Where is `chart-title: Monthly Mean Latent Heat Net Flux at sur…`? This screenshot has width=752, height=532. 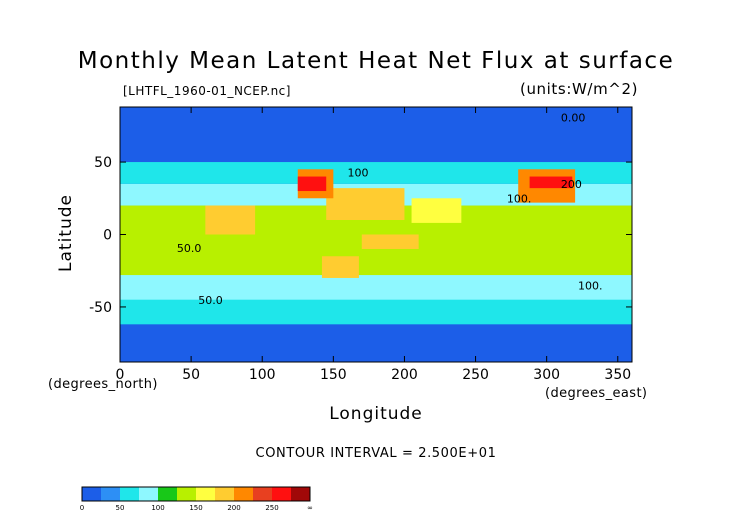
chart-title: Monthly Mean Latent Heat Net Flux at sur… is located at coordinates (376, 61).